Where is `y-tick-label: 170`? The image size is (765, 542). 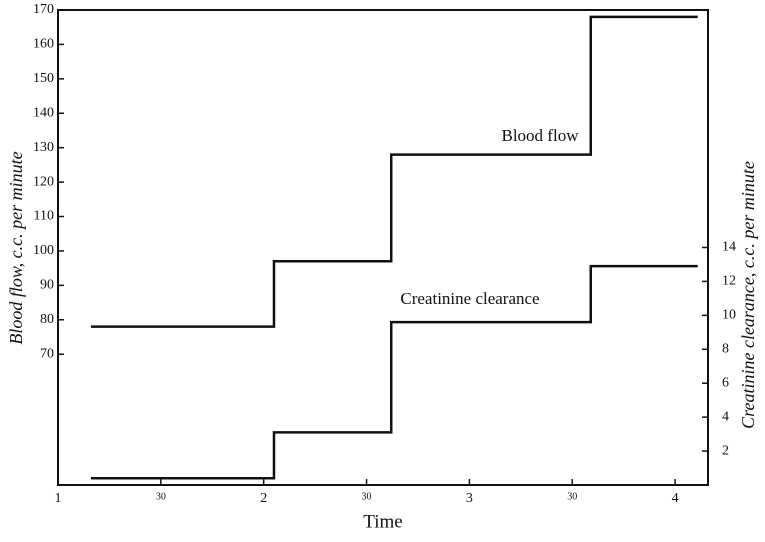 y-tick-label: 170 is located at coordinates (43, 9).